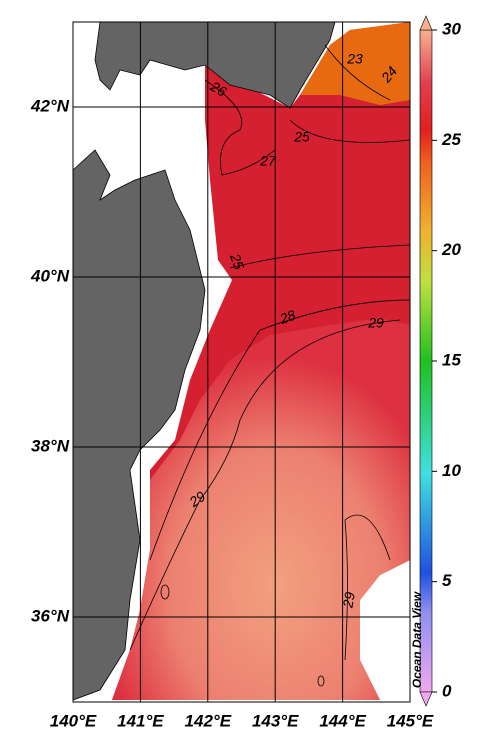  What do you see at coordinates (218, 89) in the screenshot?
I see `contour-label: 26` at bounding box center [218, 89].